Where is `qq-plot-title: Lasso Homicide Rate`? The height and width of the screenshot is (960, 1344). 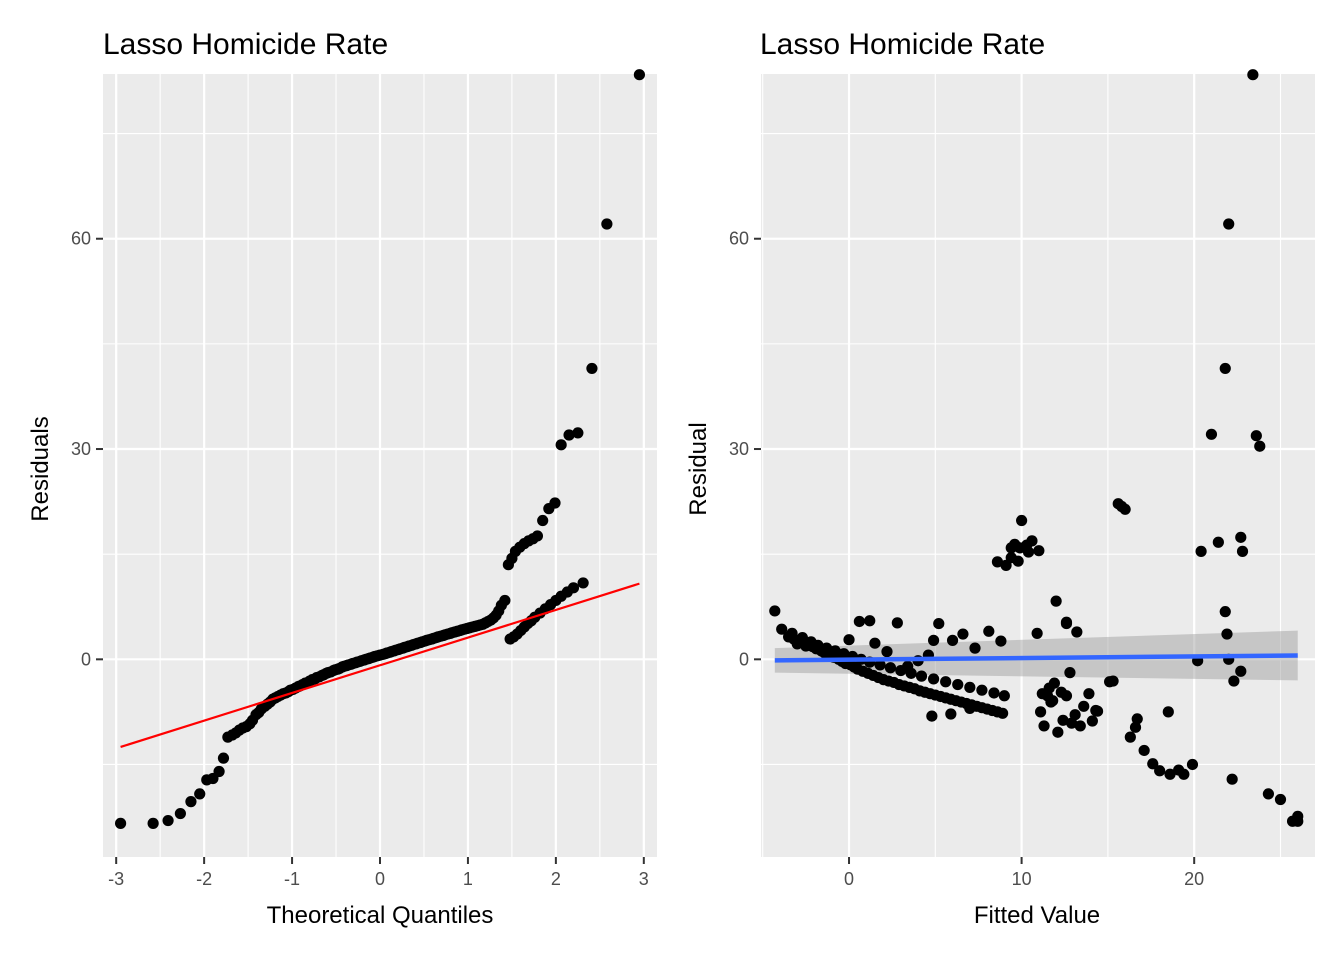
qq-plot-title: Lasso Homicide Rate is located at coordinates (245, 44).